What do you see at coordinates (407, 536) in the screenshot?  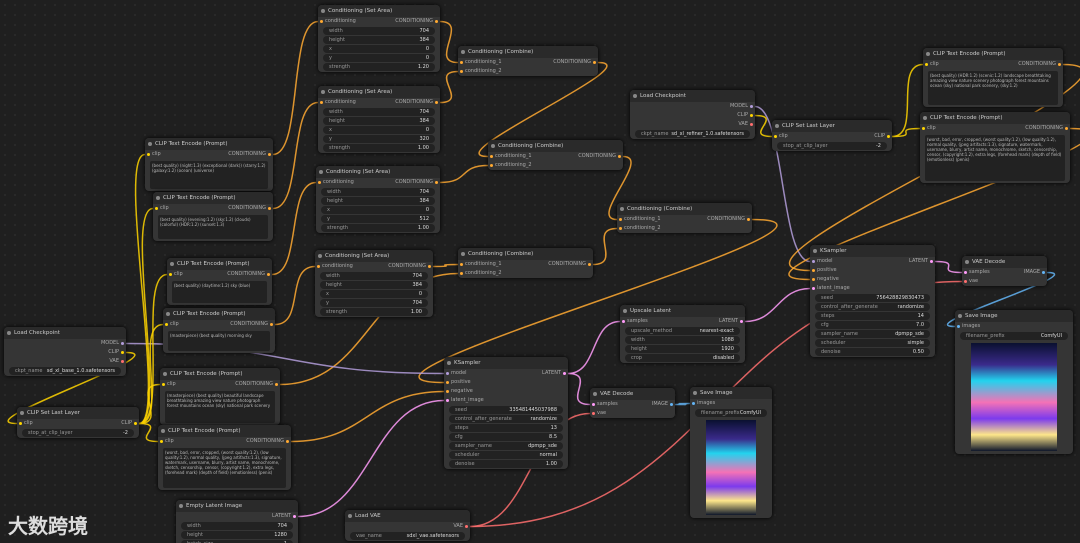 I see `widget: vae_name sdxl_vae.safetensors` at bounding box center [407, 536].